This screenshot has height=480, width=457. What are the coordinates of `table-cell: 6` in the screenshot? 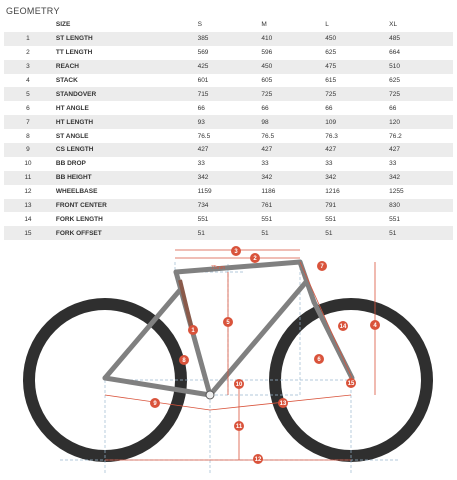 It's located at (28, 108).